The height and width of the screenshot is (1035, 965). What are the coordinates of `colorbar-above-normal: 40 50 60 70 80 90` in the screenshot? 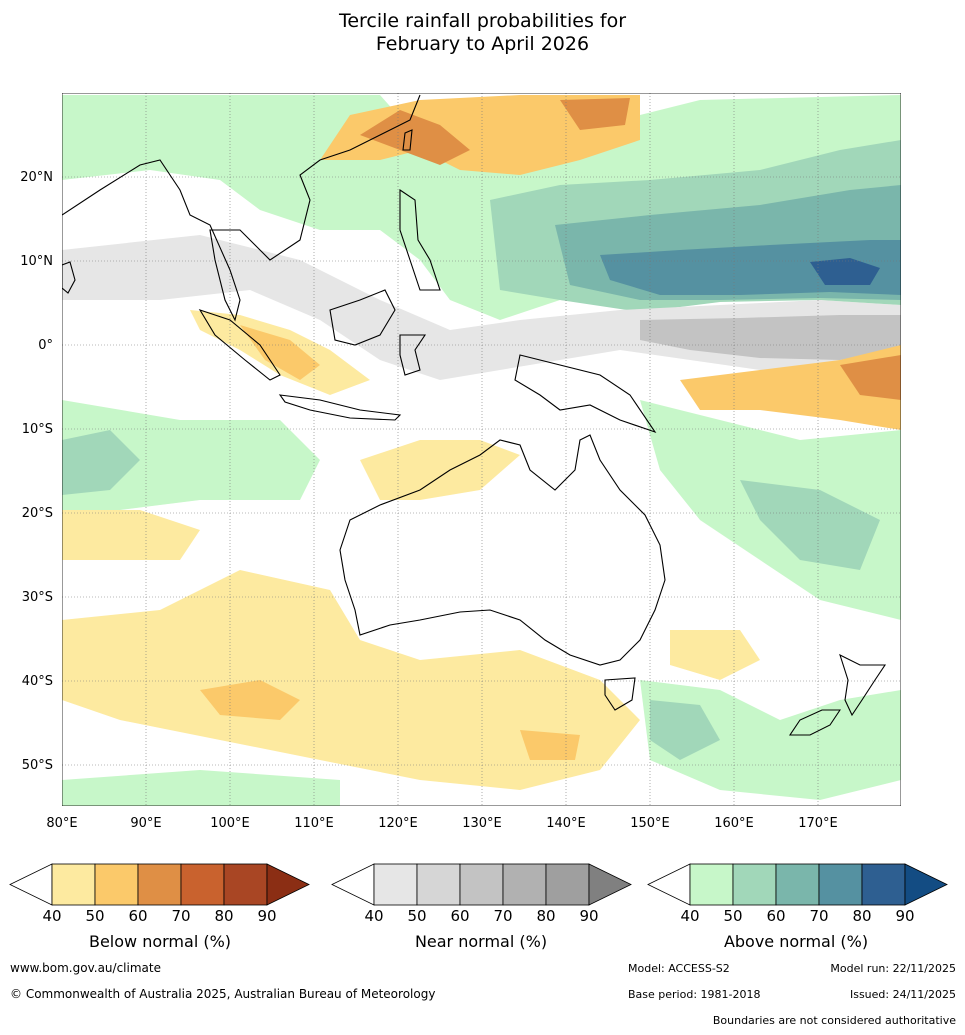 It's located at (797, 894).